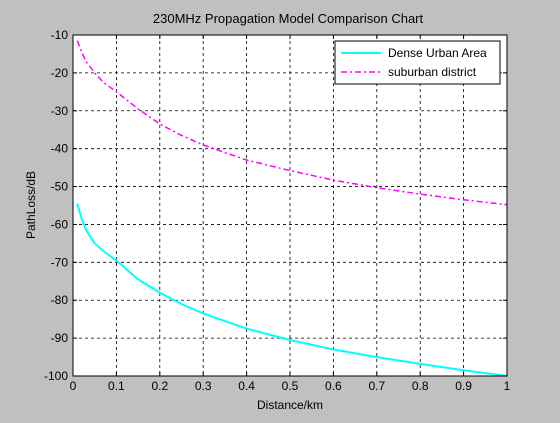 The image size is (560, 423). I want to click on x-tick-label: 0, so click(73, 386).